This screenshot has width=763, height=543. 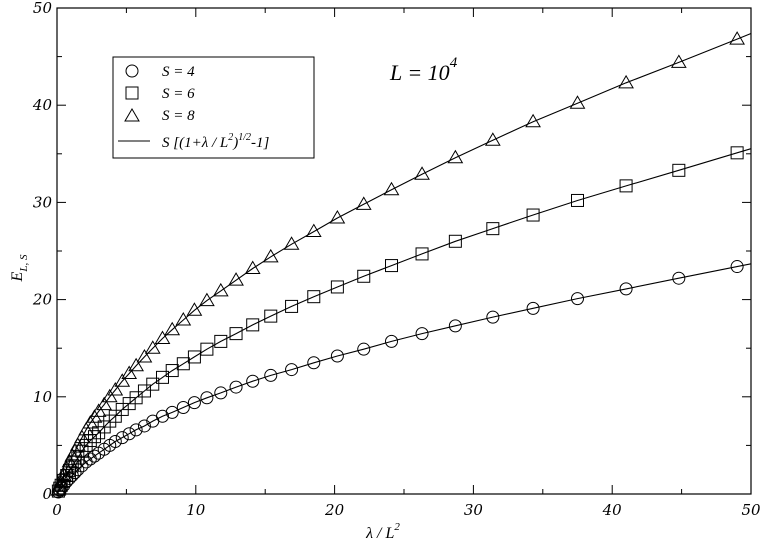 What do you see at coordinates (230, 137) in the screenshot?
I see `fit-label-sup1: 2` at bounding box center [230, 137].